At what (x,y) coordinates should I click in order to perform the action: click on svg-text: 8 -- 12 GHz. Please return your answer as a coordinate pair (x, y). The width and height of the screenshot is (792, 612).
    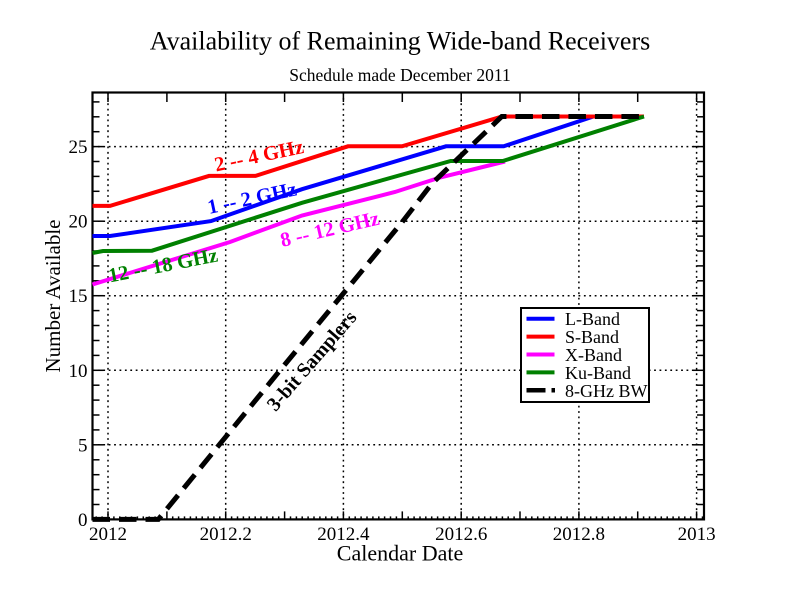
    Looking at the image, I should click on (329, 230).